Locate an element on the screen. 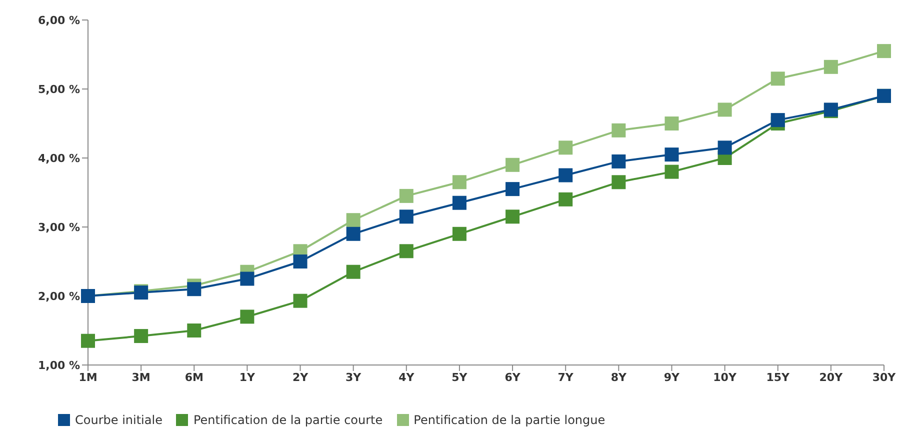  x-tick-label: 2Y is located at coordinates (301, 377).